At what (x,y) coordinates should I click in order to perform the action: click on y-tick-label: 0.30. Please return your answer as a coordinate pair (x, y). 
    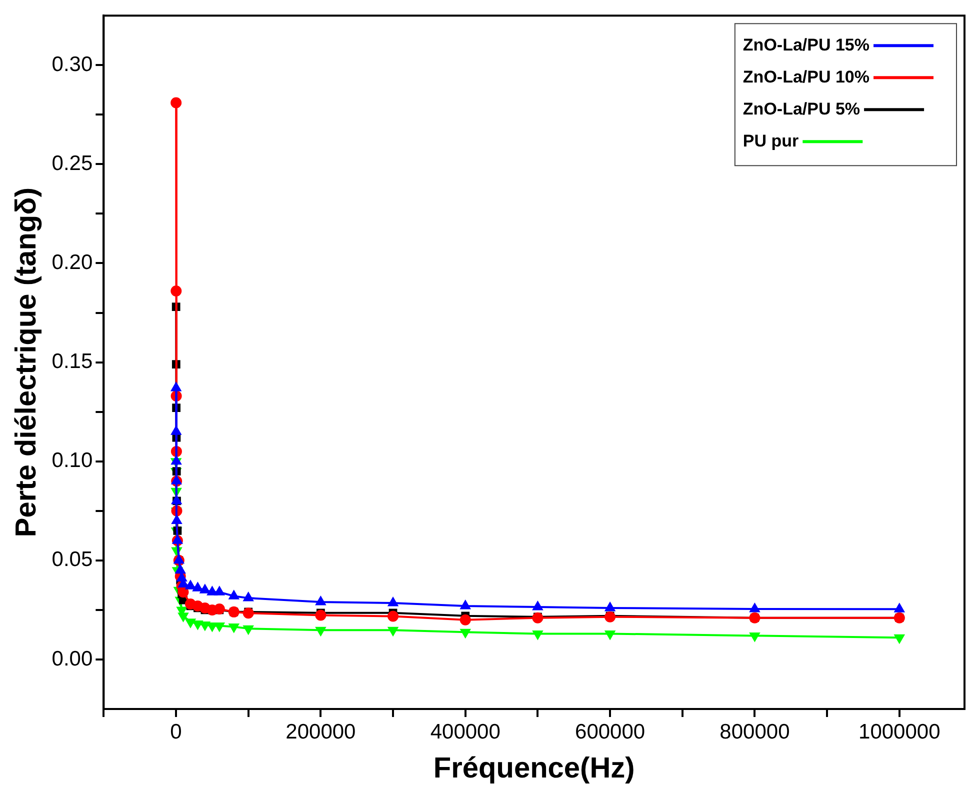
    Looking at the image, I should click on (72, 64).